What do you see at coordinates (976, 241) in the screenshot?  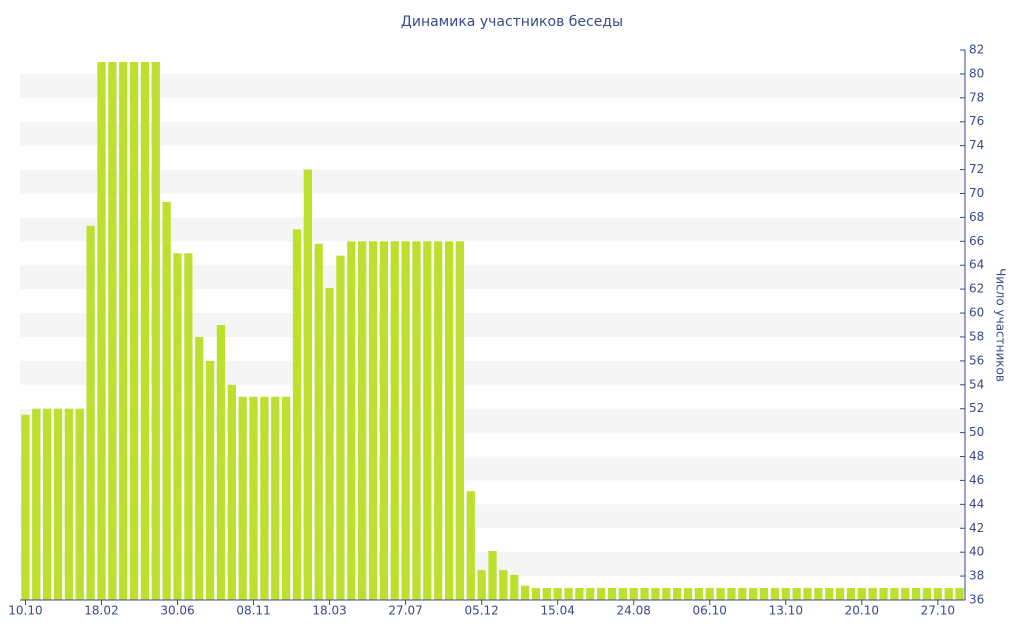 I see `y-tick-label: 66` at bounding box center [976, 241].